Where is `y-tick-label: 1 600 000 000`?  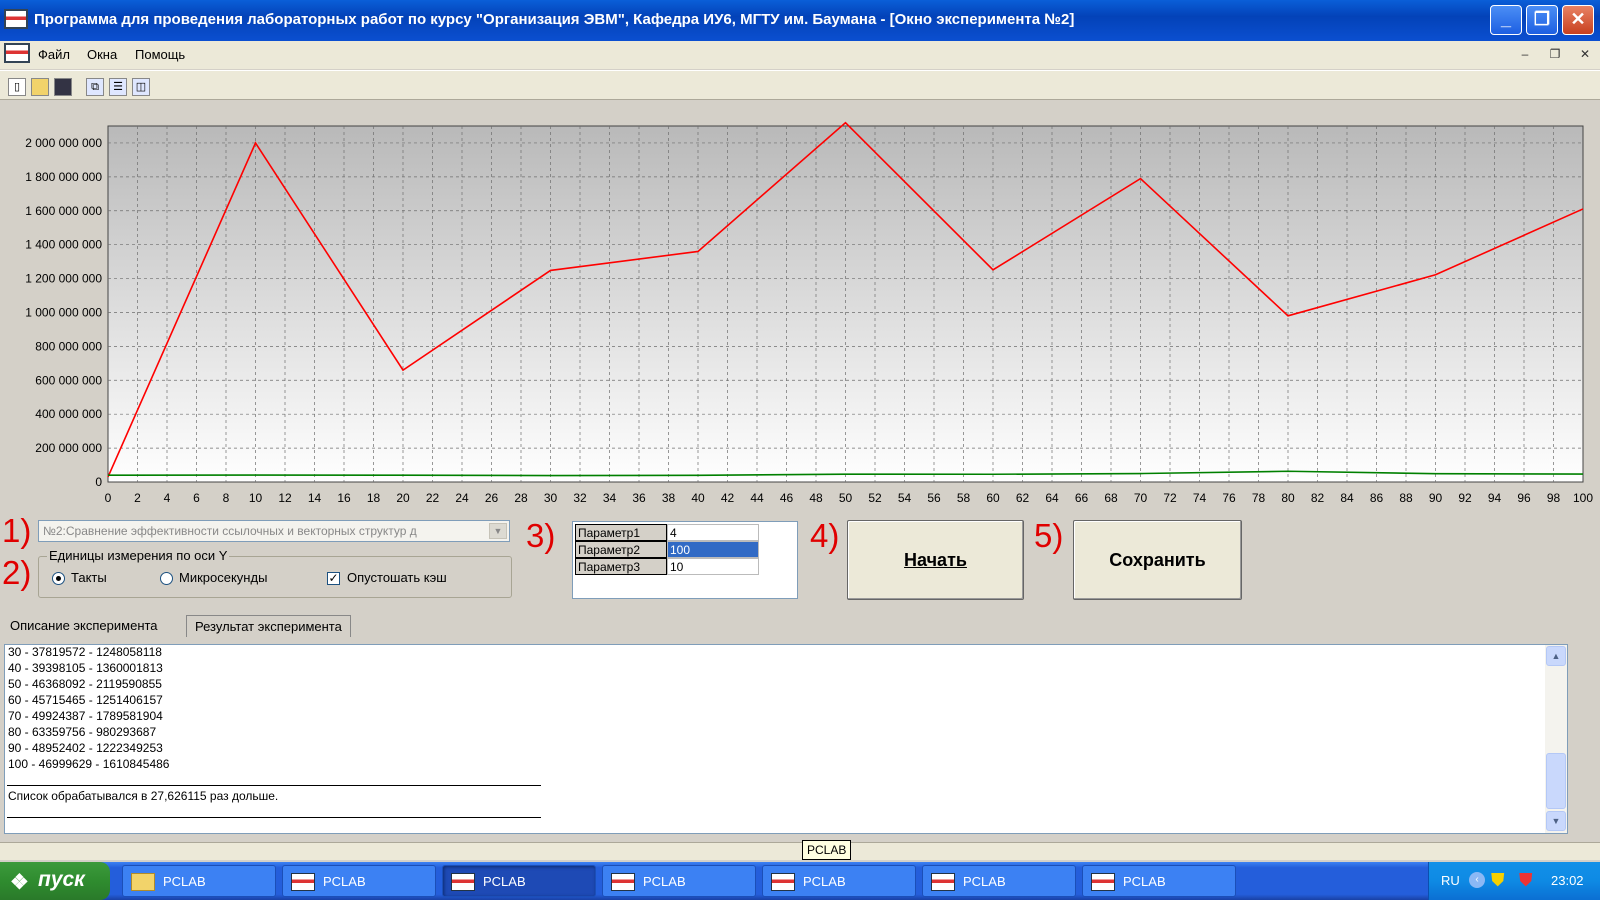 y-tick-label: 1 600 000 000 is located at coordinates (63, 211).